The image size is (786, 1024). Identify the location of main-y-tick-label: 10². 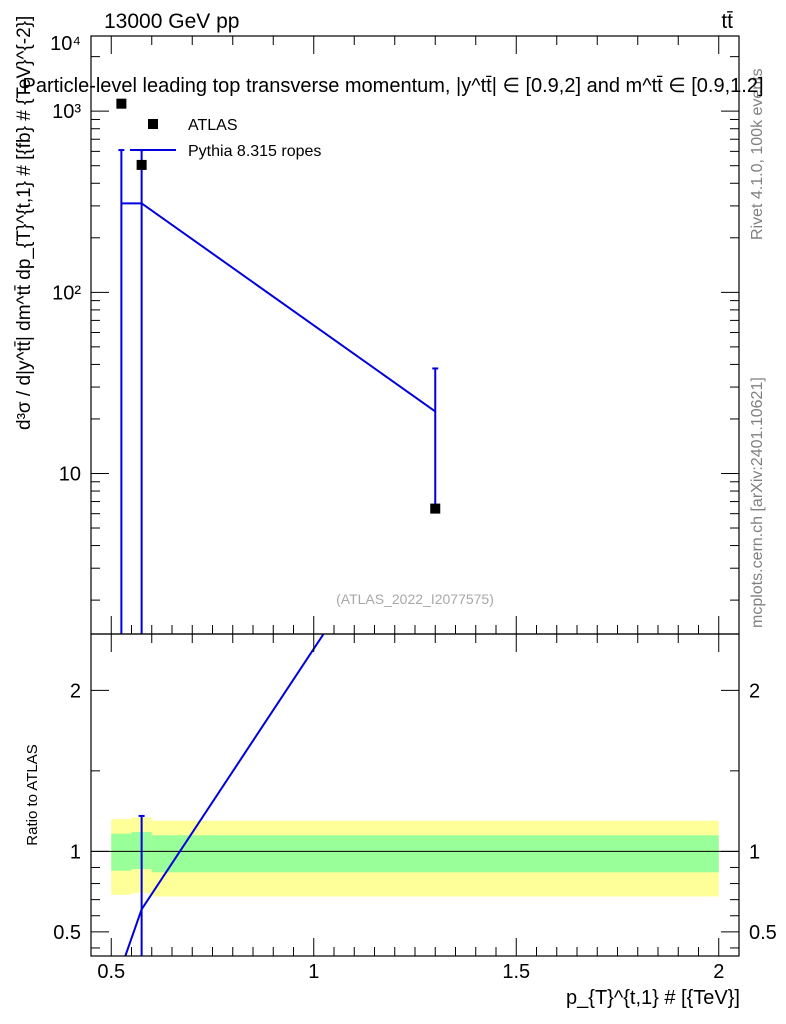
(66, 293).